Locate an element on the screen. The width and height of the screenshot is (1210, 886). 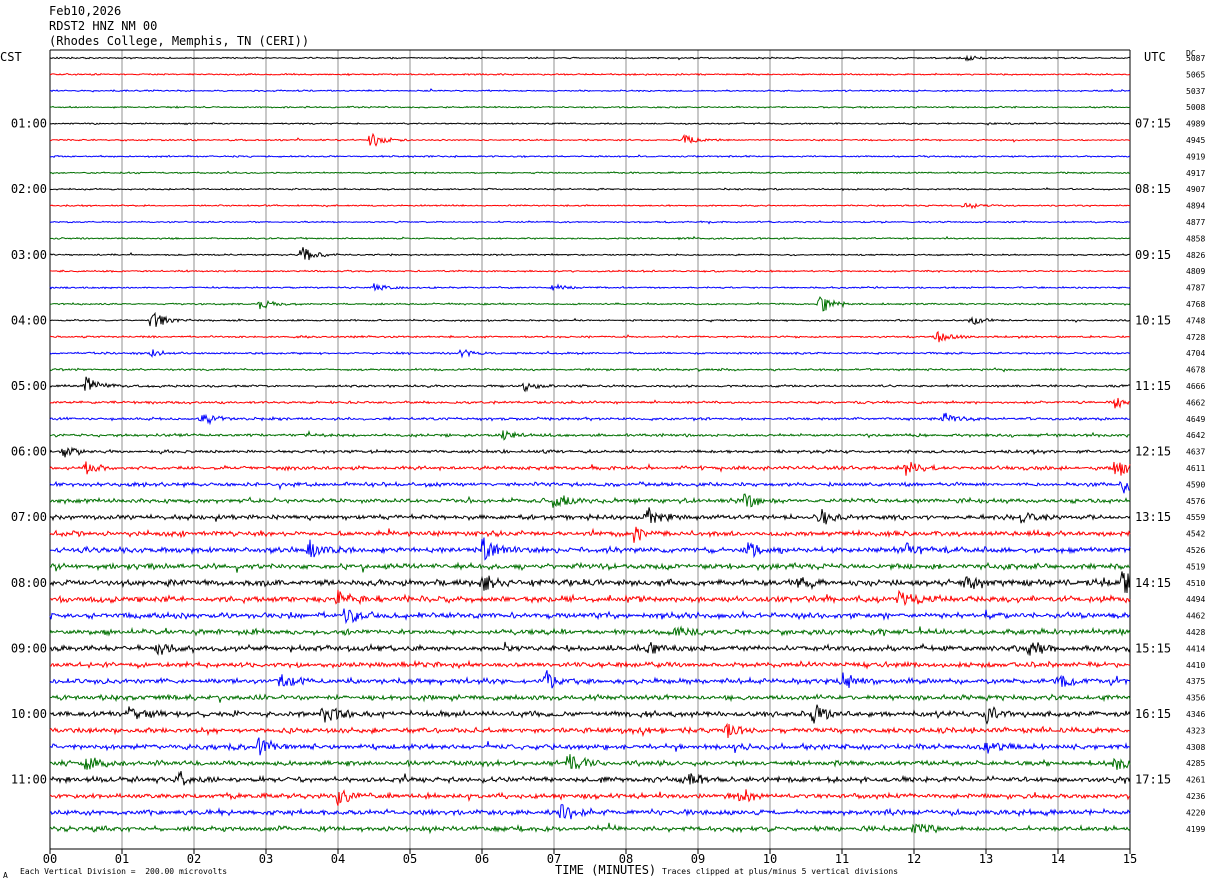
cst-hour-label: 05:00 is located at coordinates (29, 386).